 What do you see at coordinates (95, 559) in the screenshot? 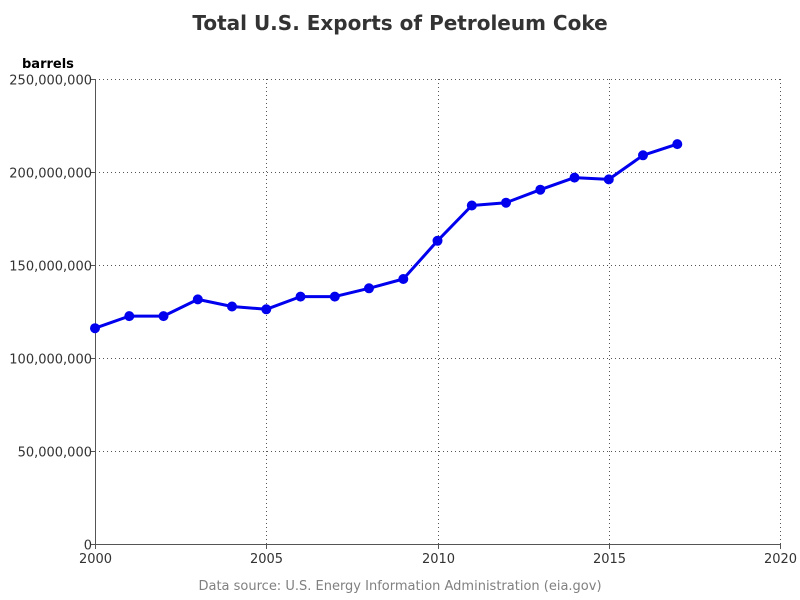
I see `x-tick-label: 2000` at bounding box center [95, 559].